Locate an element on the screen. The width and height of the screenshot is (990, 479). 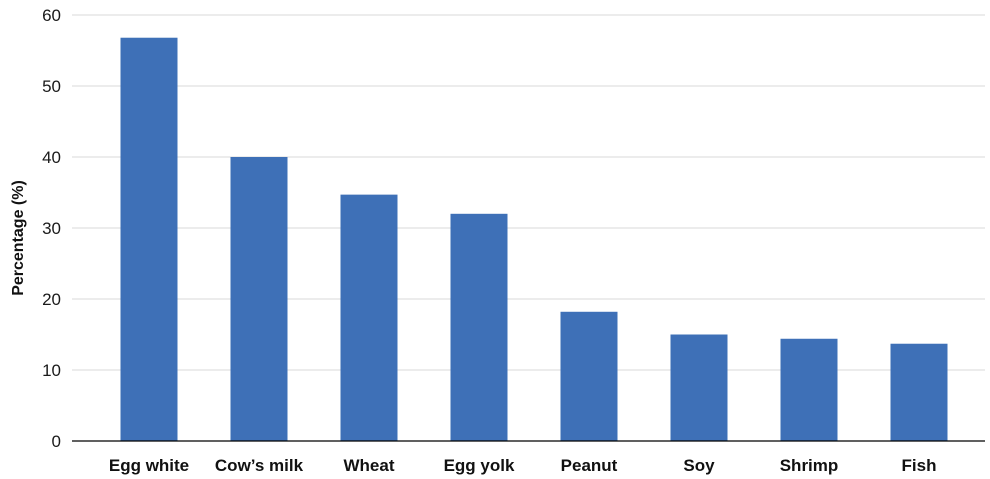
y-tick-label: 40 is located at coordinates (51, 157).